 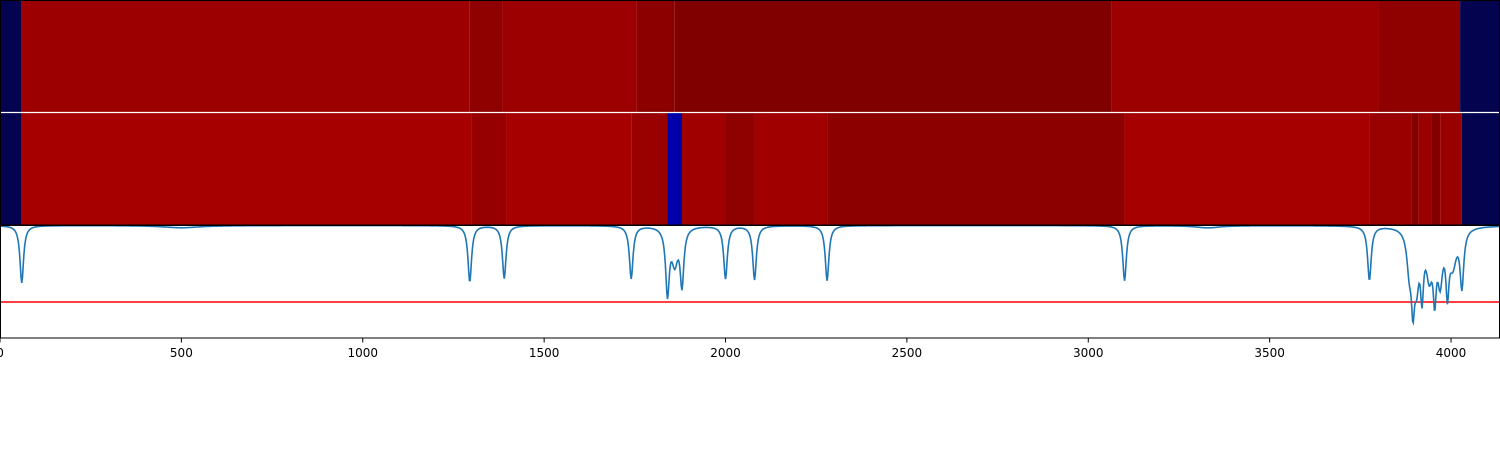 What do you see at coordinates (544, 353) in the screenshot?
I see `x-tick-label: 1500` at bounding box center [544, 353].